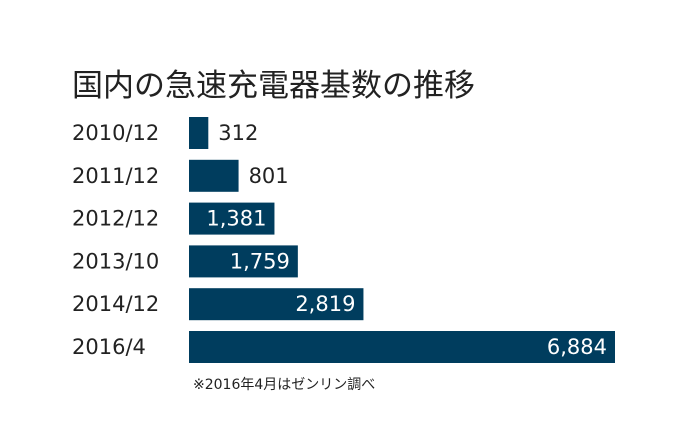 Image resolution: width=688 pixels, height=432 pixels. What do you see at coordinates (236, 219) in the screenshot?
I see `value-label: 1,381` at bounding box center [236, 219].